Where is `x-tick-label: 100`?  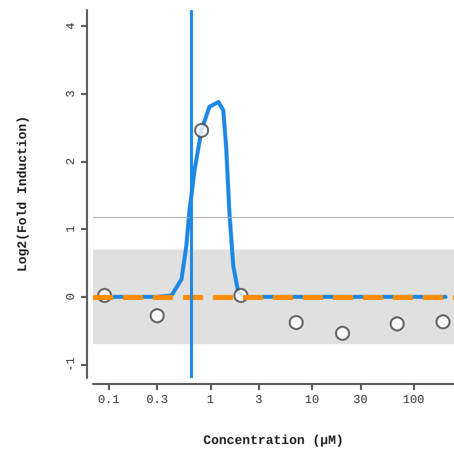
x-tick-label: 100 is located at coordinates (413, 400).